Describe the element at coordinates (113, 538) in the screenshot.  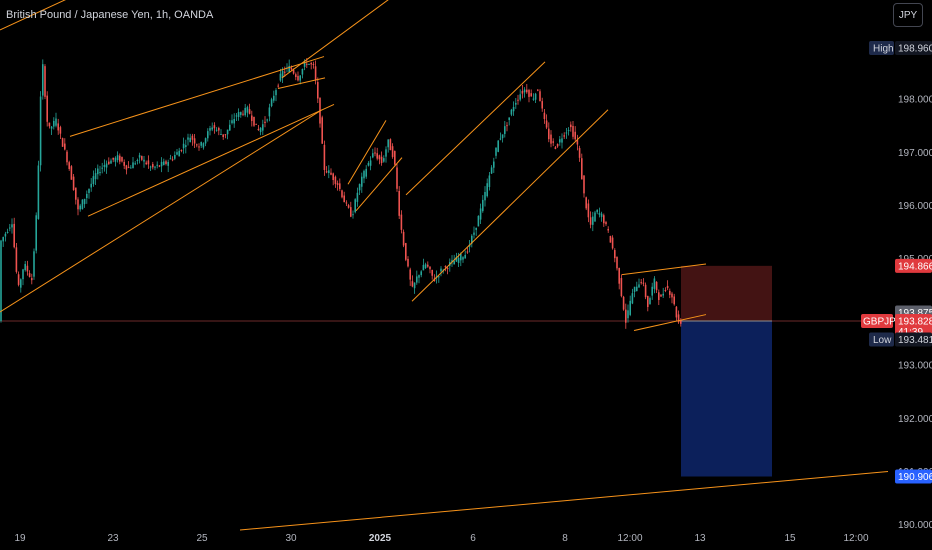
I see `x-tick-label: 23` at that location.